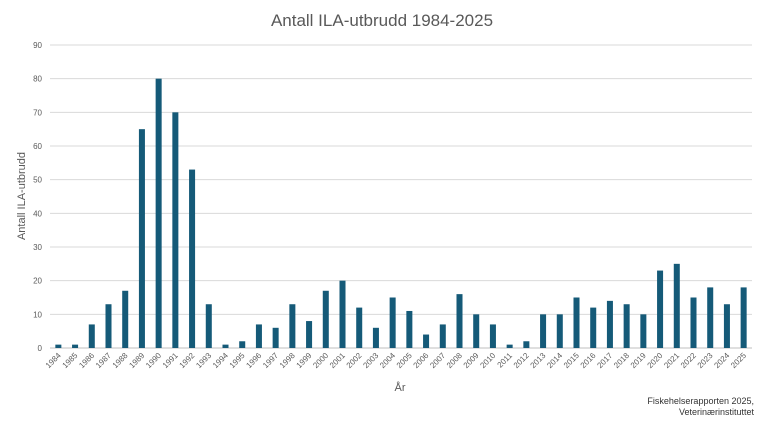  What do you see at coordinates (242, 344) in the screenshot?
I see `bar-1995` at bounding box center [242, 344].